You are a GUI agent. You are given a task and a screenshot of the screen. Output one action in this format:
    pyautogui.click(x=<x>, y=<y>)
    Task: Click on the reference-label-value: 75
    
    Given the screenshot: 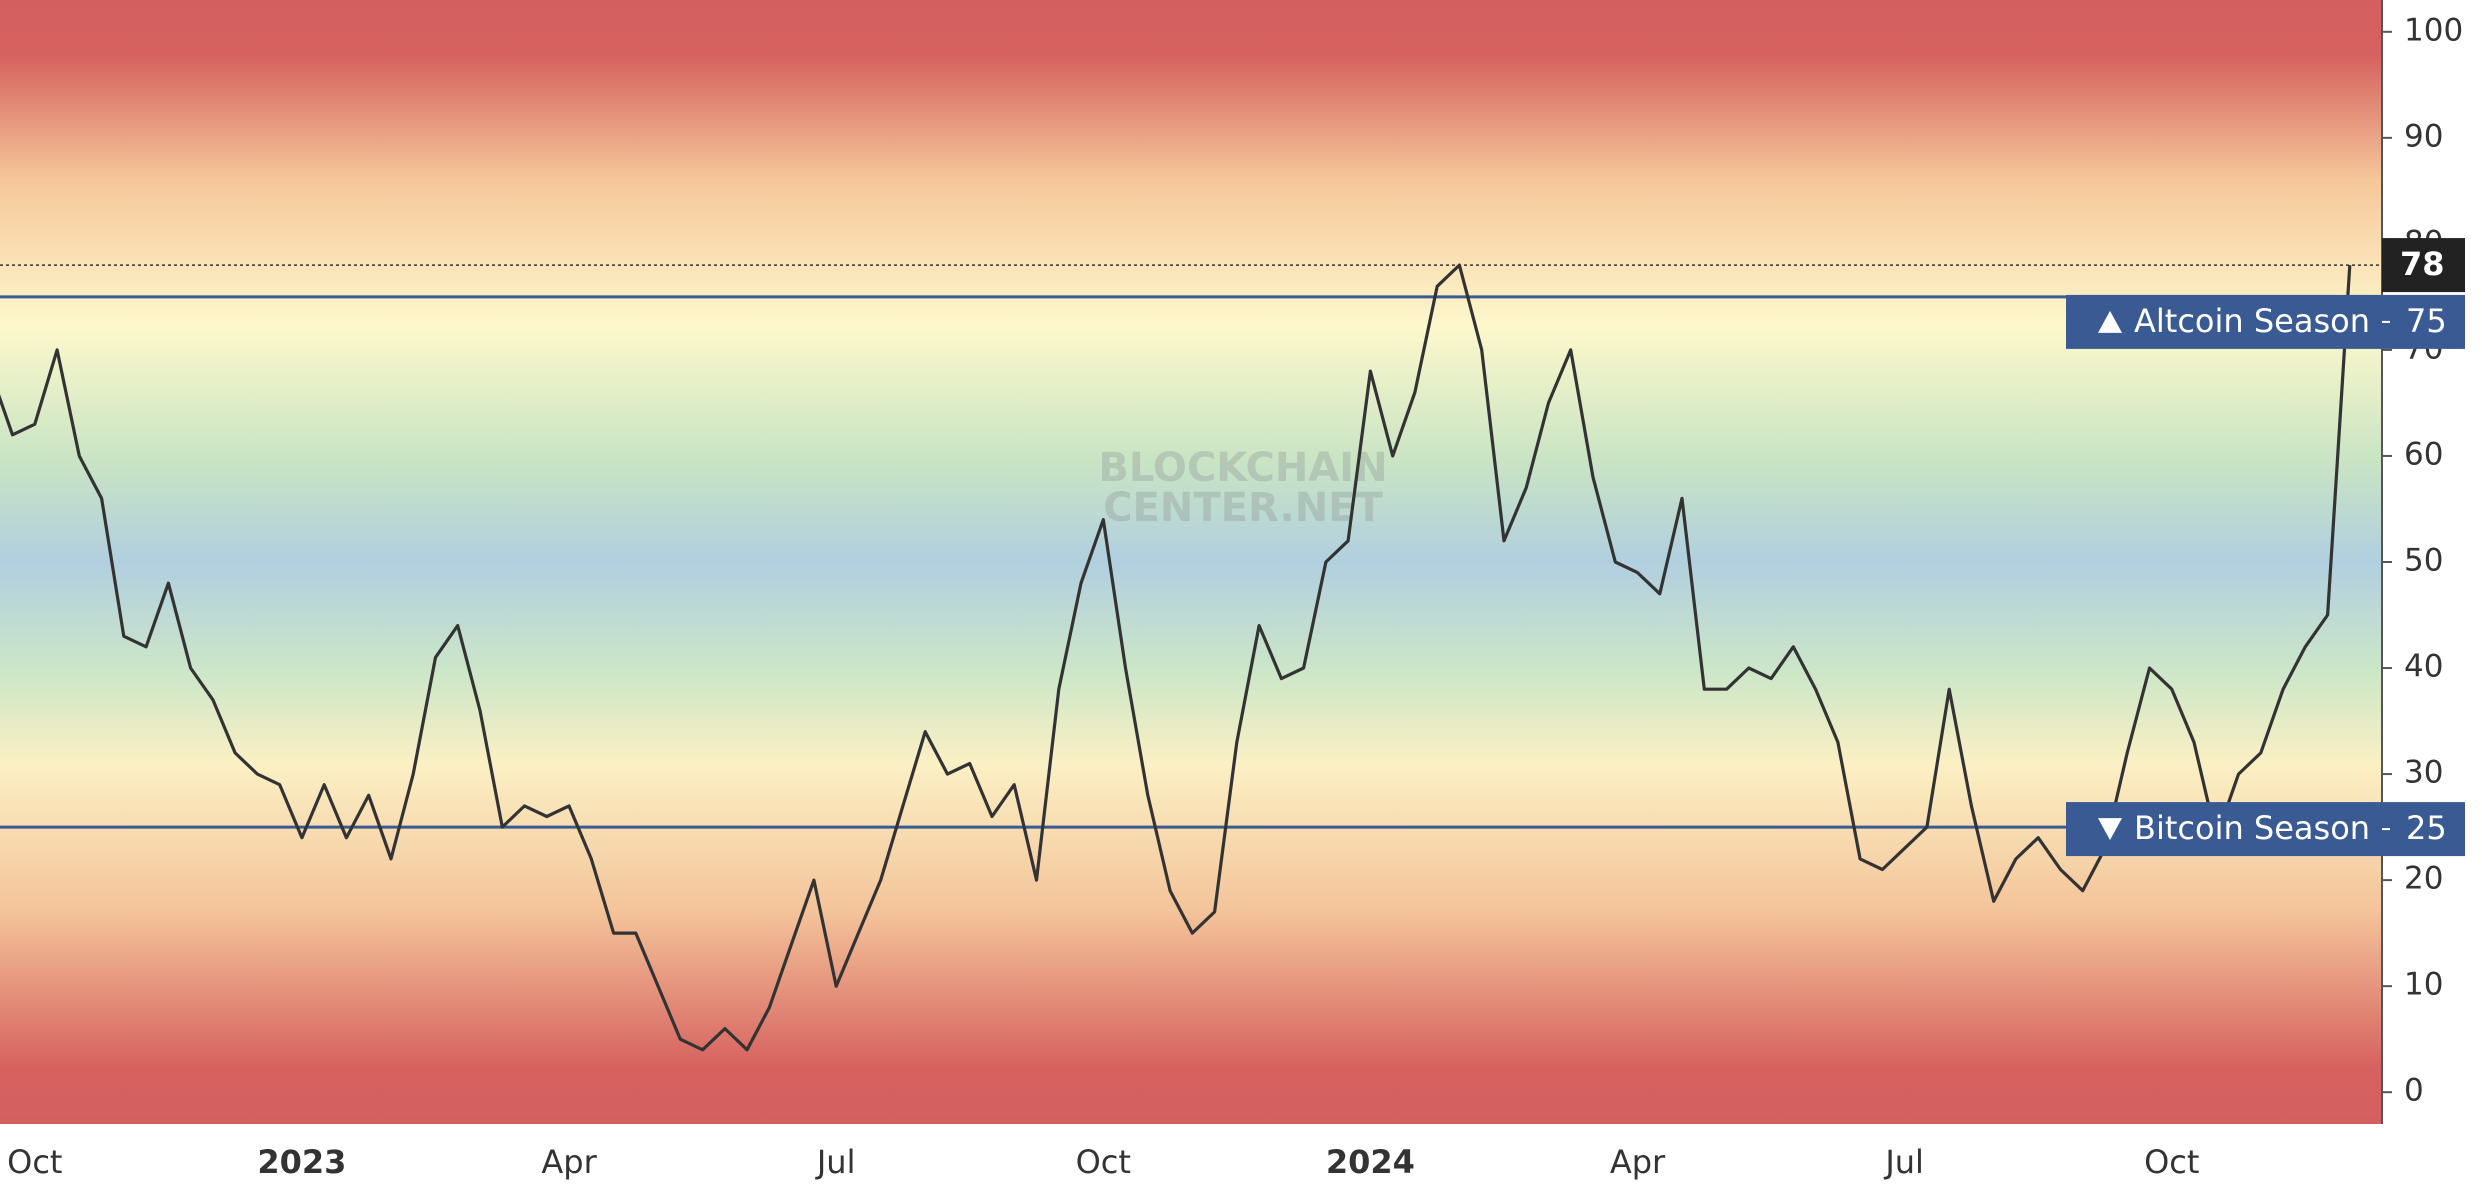 What is the action you would take?
    pyautogui.click(x=2426, y=321)
    